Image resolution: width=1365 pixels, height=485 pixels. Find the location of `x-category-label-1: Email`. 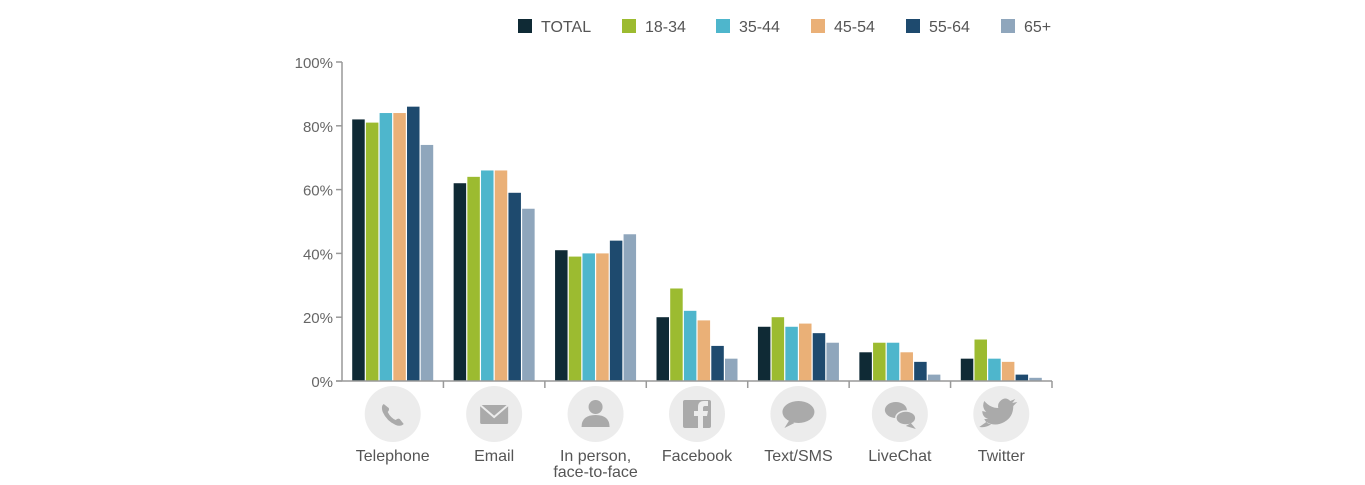

x-category-label-1: Email is located at coordinates (494, 456).